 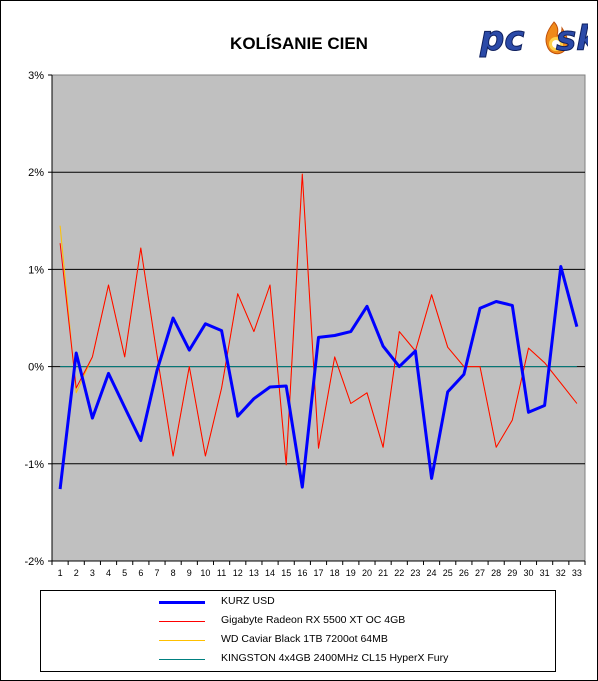 What do you see at coordinates (534, 39) in the screenshot?
I see `pcosk-logo: pc sk` at bounding box center [534, 39].